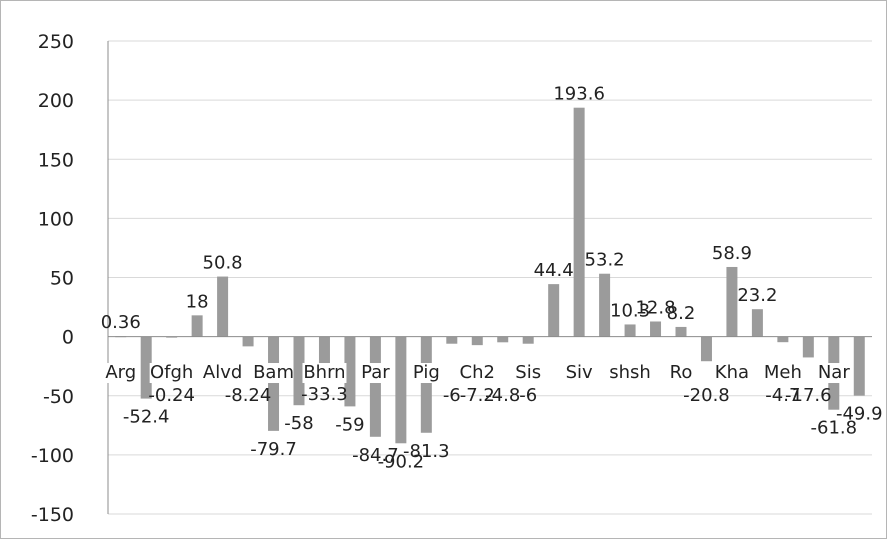 This screenshot has height=539, width=887. Describe the element at coordinates (273, 449) in the screenshot. I see `data-label: -79.7` at that location.